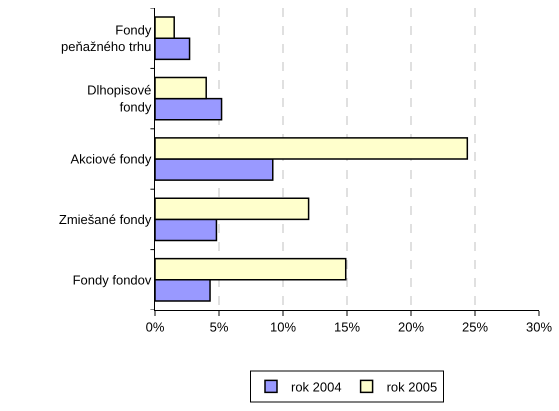 The width and height of the screenshot is (559, 411). What do you see at coordinates (155, 327) in the screenshot?
I see `x-tick-label: 0%` at bounding box center [155, 327].